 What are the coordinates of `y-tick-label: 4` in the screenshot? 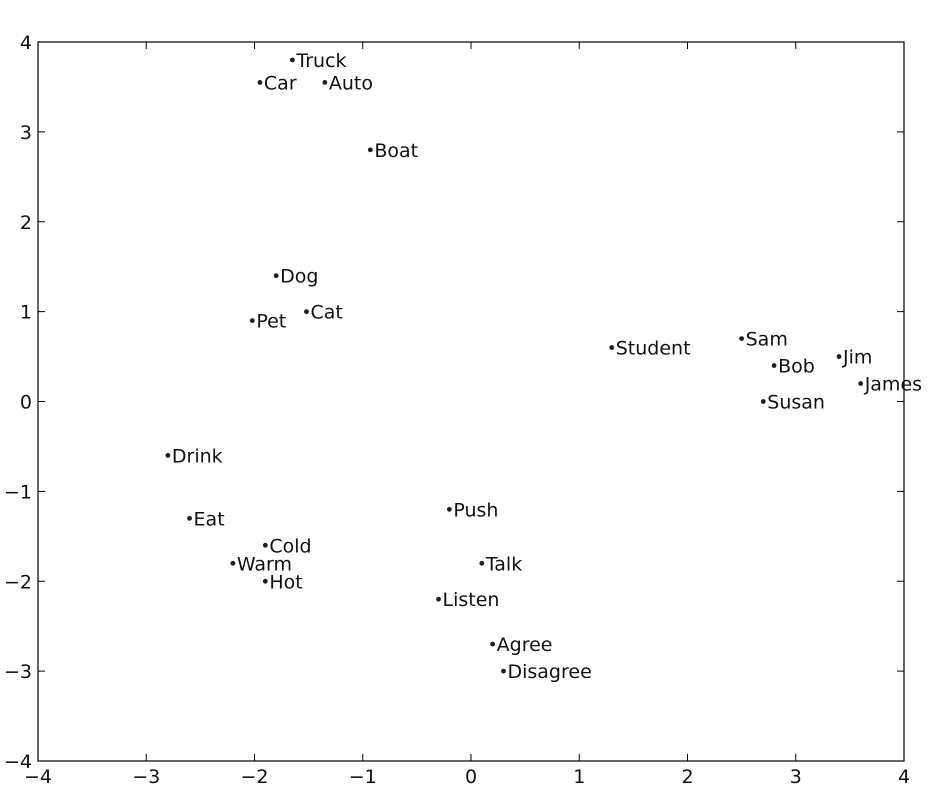 It's located at (26, 43).